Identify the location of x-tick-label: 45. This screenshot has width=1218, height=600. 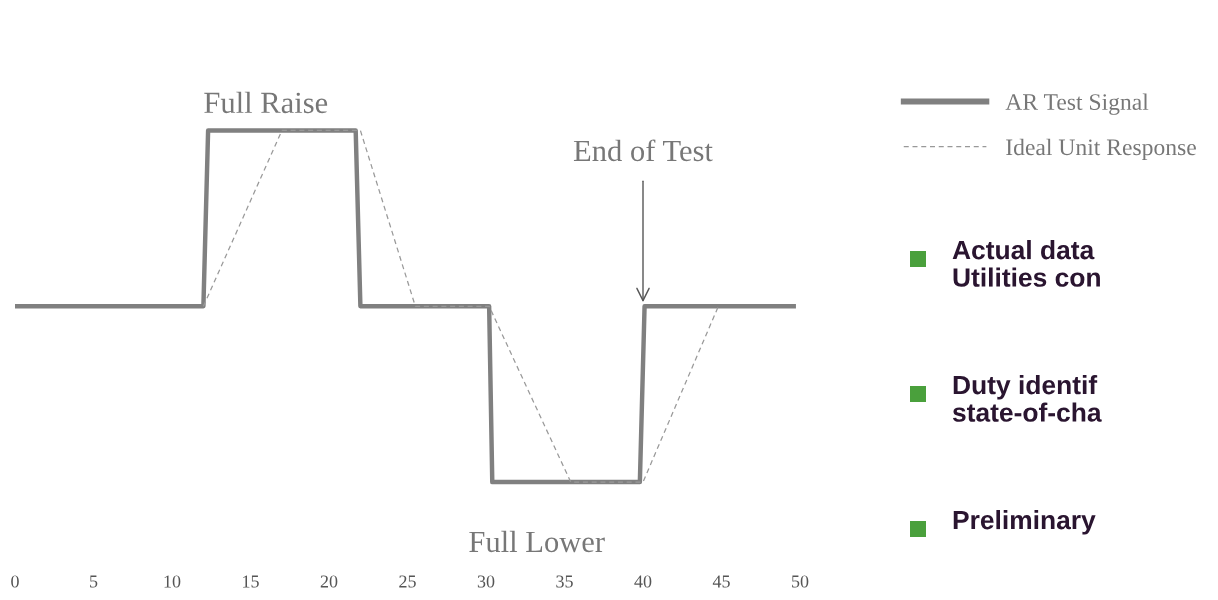
(721, 581).